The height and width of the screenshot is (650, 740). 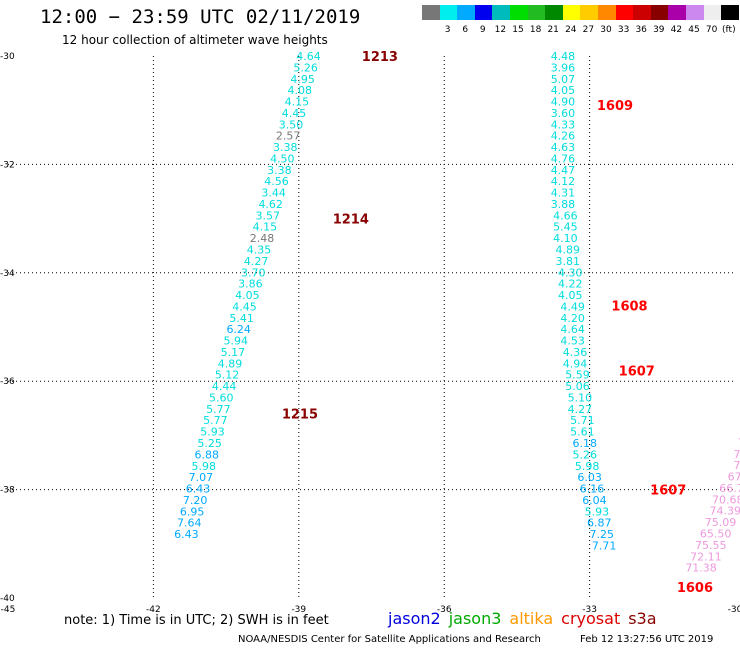 What do you see at coordinates (629, 306) in the screenshot?
I see `time-label: 1608` at bounding box center [629, 306].